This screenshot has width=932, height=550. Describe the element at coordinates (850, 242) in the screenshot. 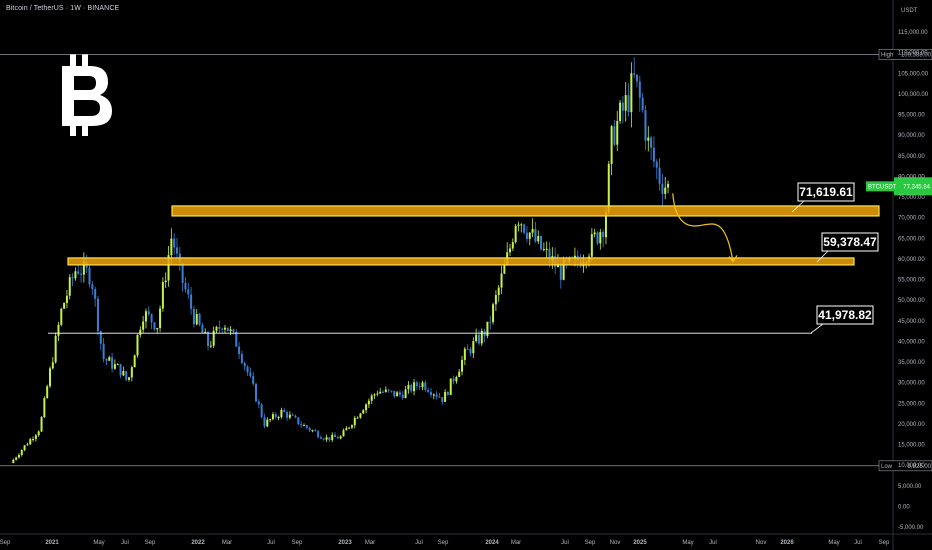

I see `level-label: 59,378.47` at that location.